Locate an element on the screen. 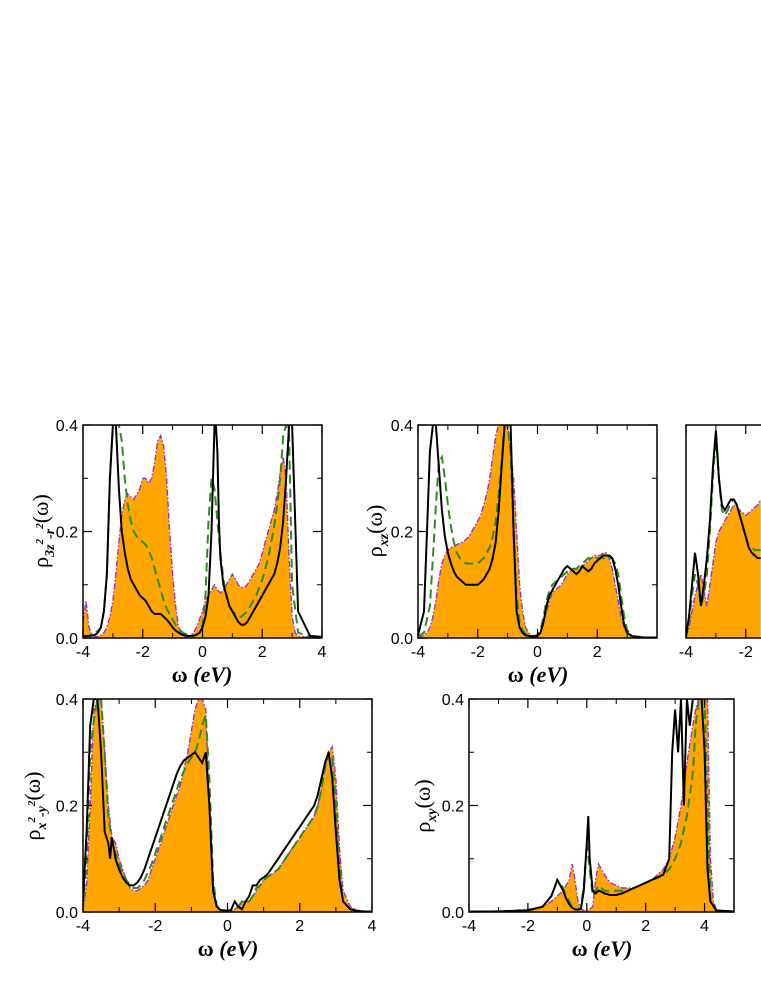 This screenshot has width=761, height=985. panel-1: -4 -2 0 2 4 0.0 0.2 0.4 ω (eV) ρ3z2-r2(ω) is located at coordinates (177, 552).